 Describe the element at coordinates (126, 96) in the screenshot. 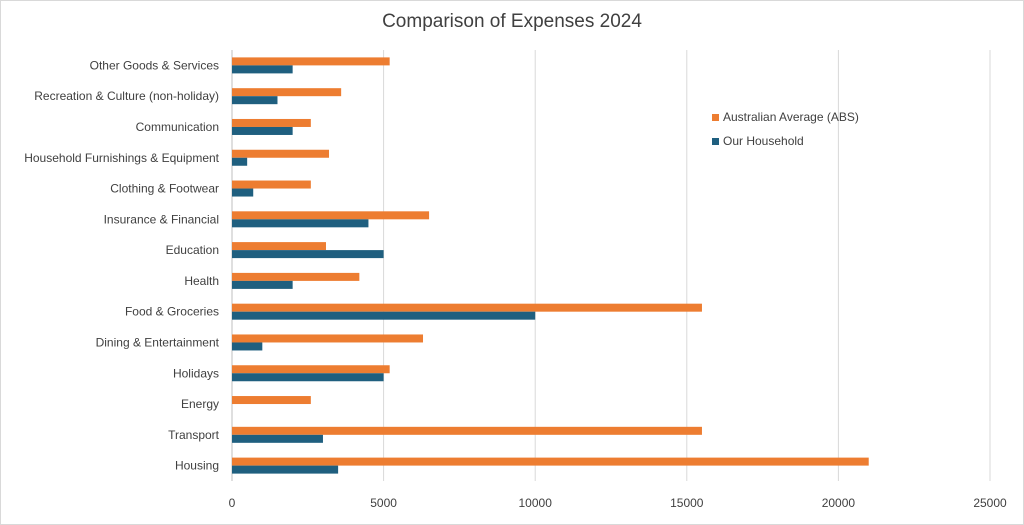

I see `category-label: Recreation & Culture (non-holiday)` at that location.